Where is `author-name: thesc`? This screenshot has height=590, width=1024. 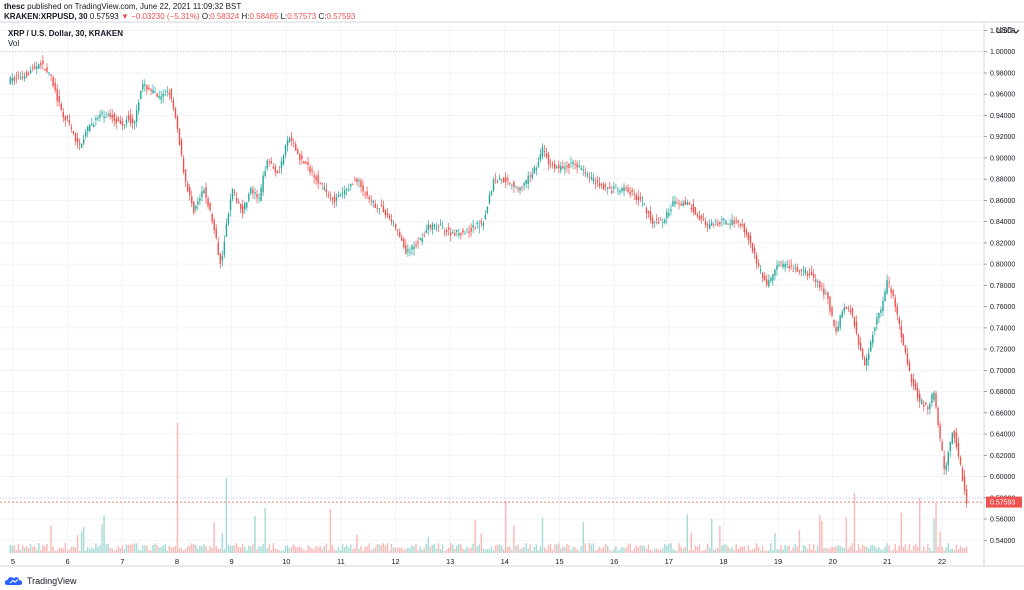
author-name: thesc is located at coordinates (14, 6).